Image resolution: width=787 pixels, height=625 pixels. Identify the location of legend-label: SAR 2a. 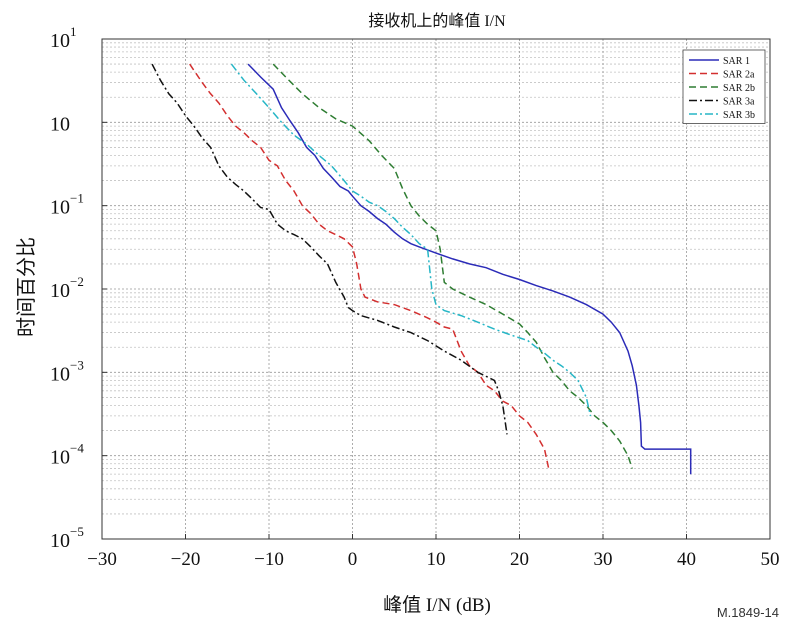
(739, 75).